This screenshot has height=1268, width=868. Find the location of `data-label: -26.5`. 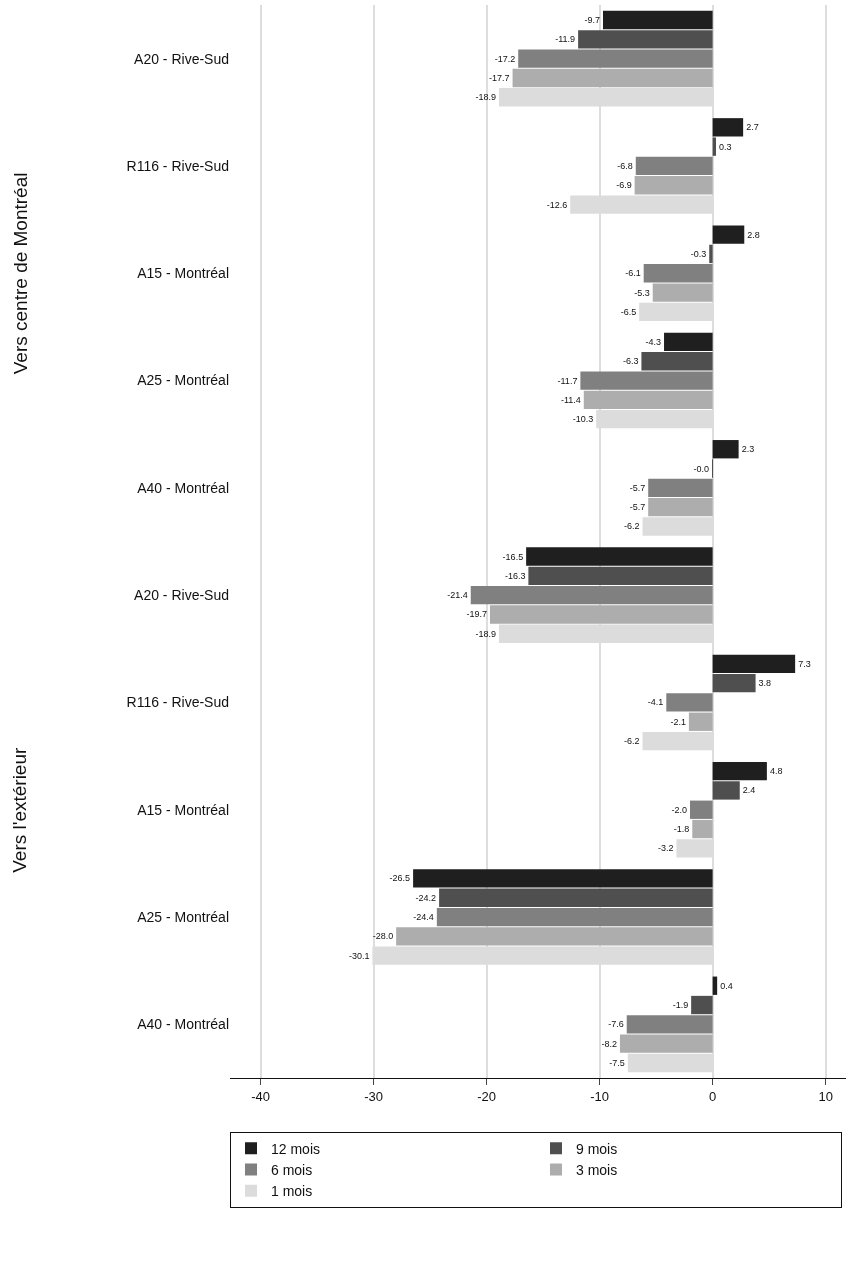

data-label: -26.5 is located at coordinates (400, 878).